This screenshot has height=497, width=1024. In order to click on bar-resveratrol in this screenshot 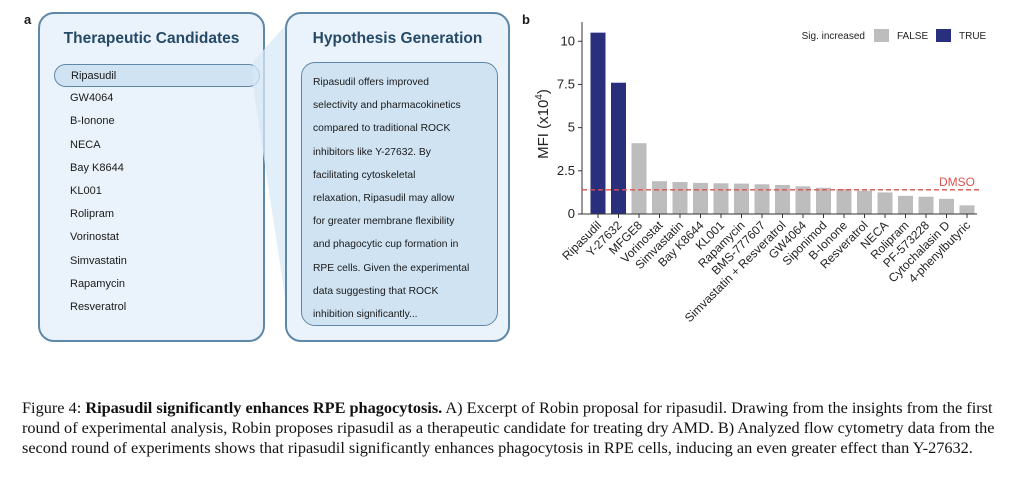, I will do `click(864, 202)`.